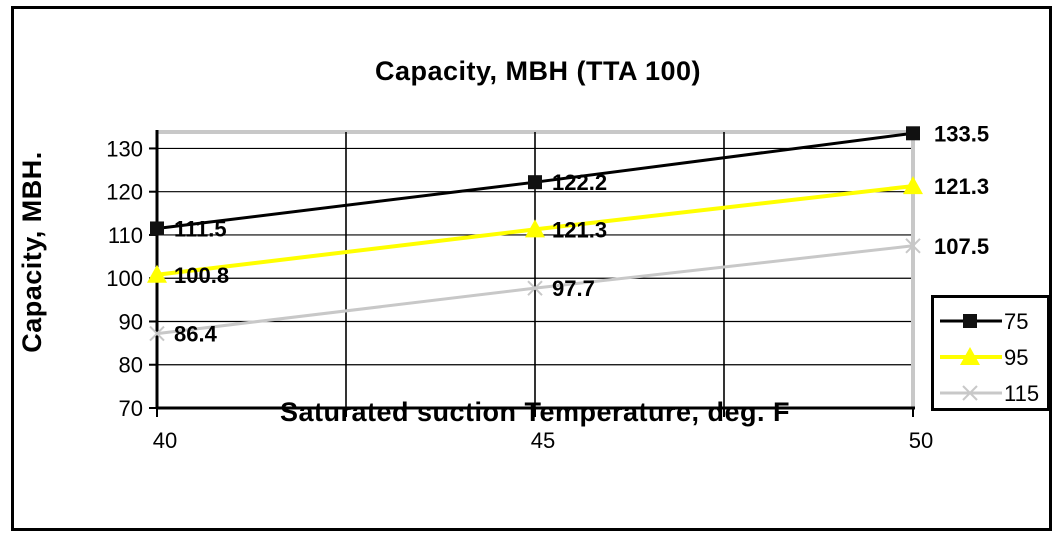 The width and height of the screenshot is (1064, 540). I want to click on x-tick-label-45: 45, so click(543, 440).